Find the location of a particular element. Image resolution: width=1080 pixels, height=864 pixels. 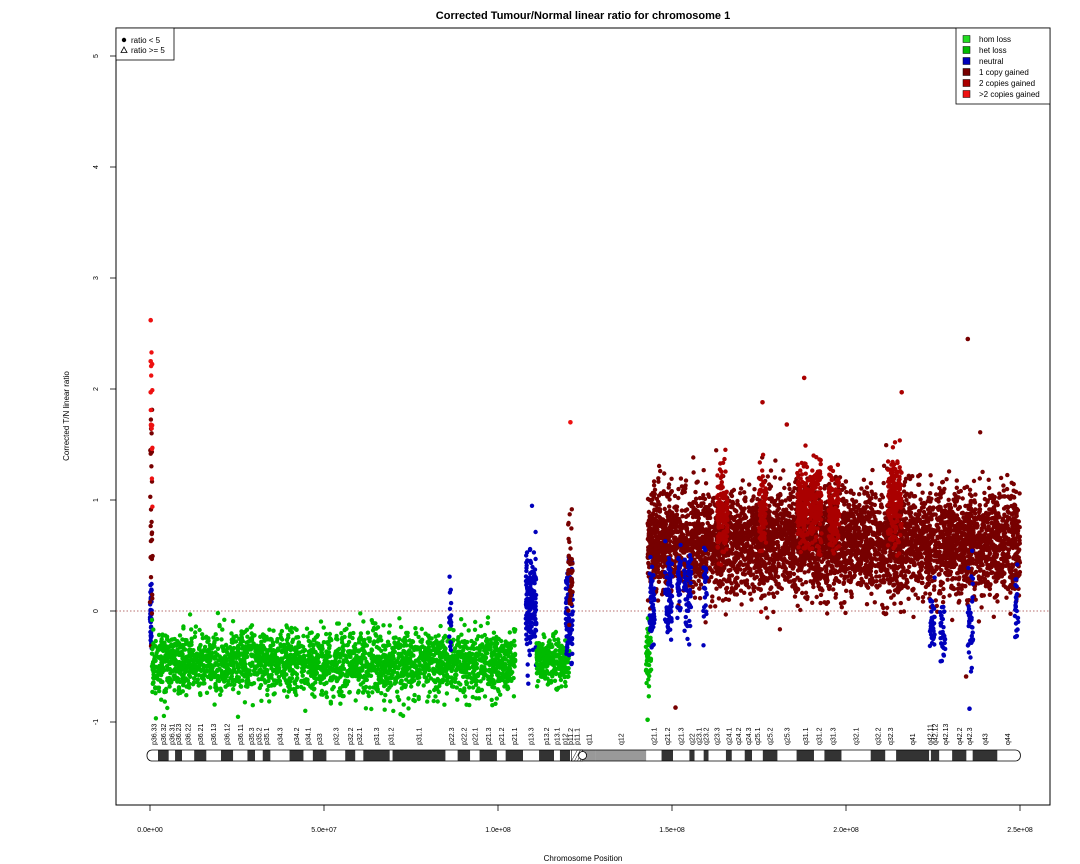

segment-points is located at coordinates (150, 616).